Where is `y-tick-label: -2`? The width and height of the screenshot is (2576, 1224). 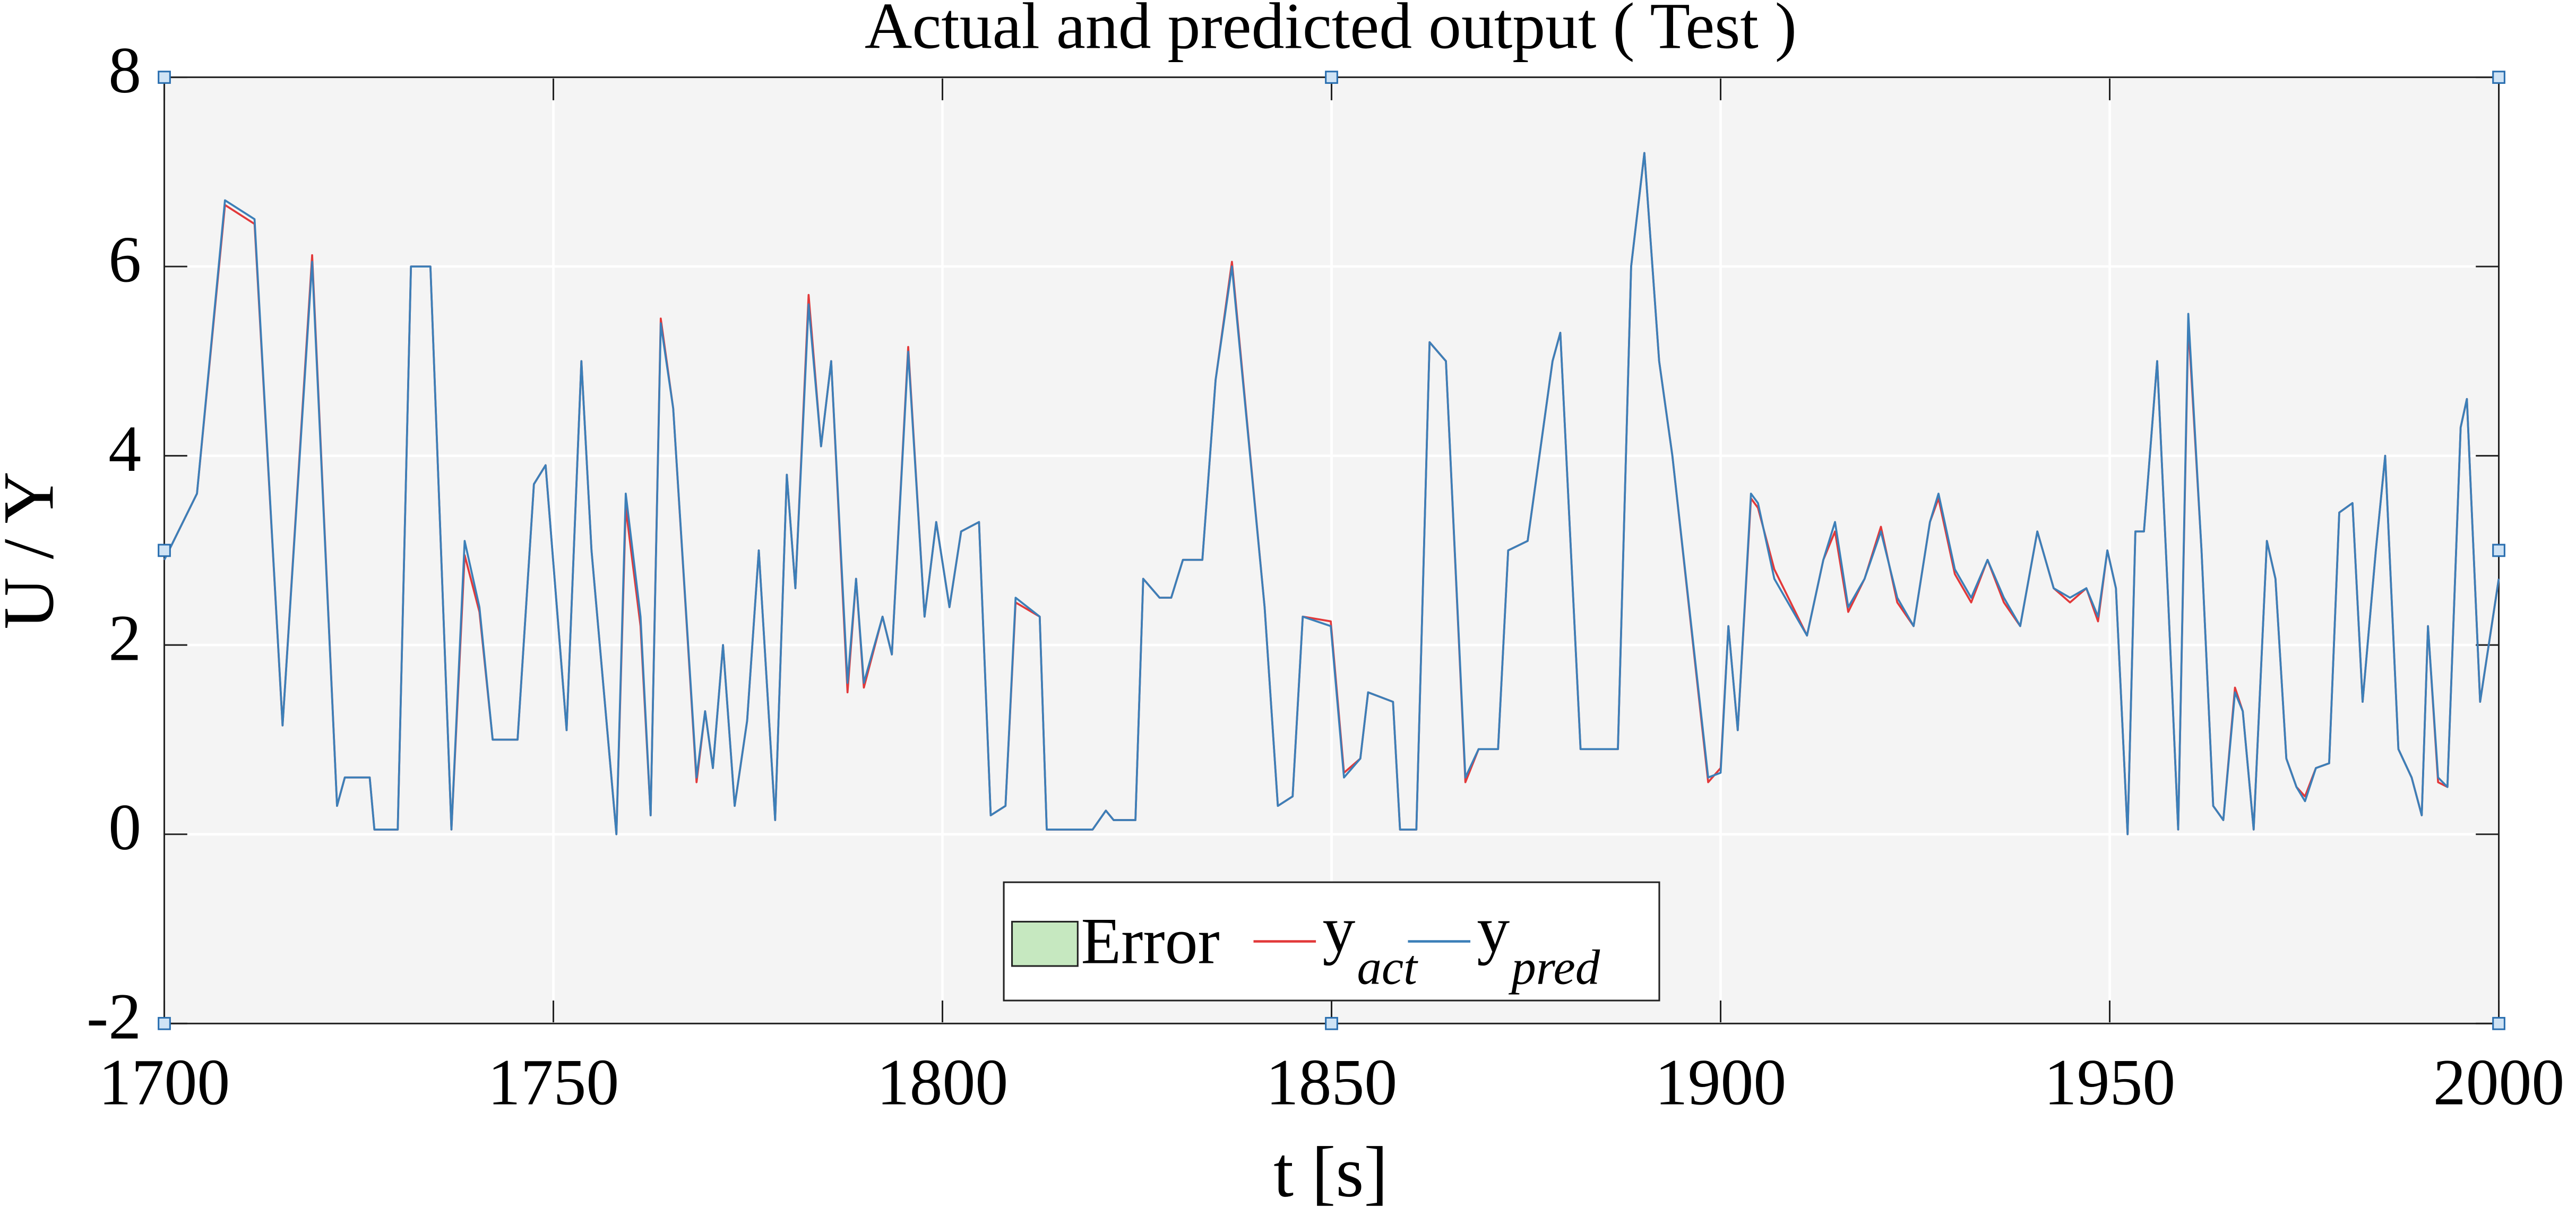 y-tick-label: -2 is located at coordinates (114, 1016).